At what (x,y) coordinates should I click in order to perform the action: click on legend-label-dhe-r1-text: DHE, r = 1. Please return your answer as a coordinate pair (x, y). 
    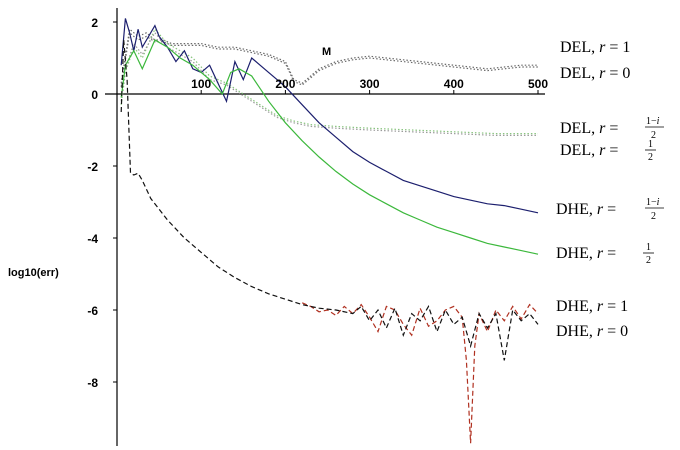
    Looking at the image, I should click on (592, 306).